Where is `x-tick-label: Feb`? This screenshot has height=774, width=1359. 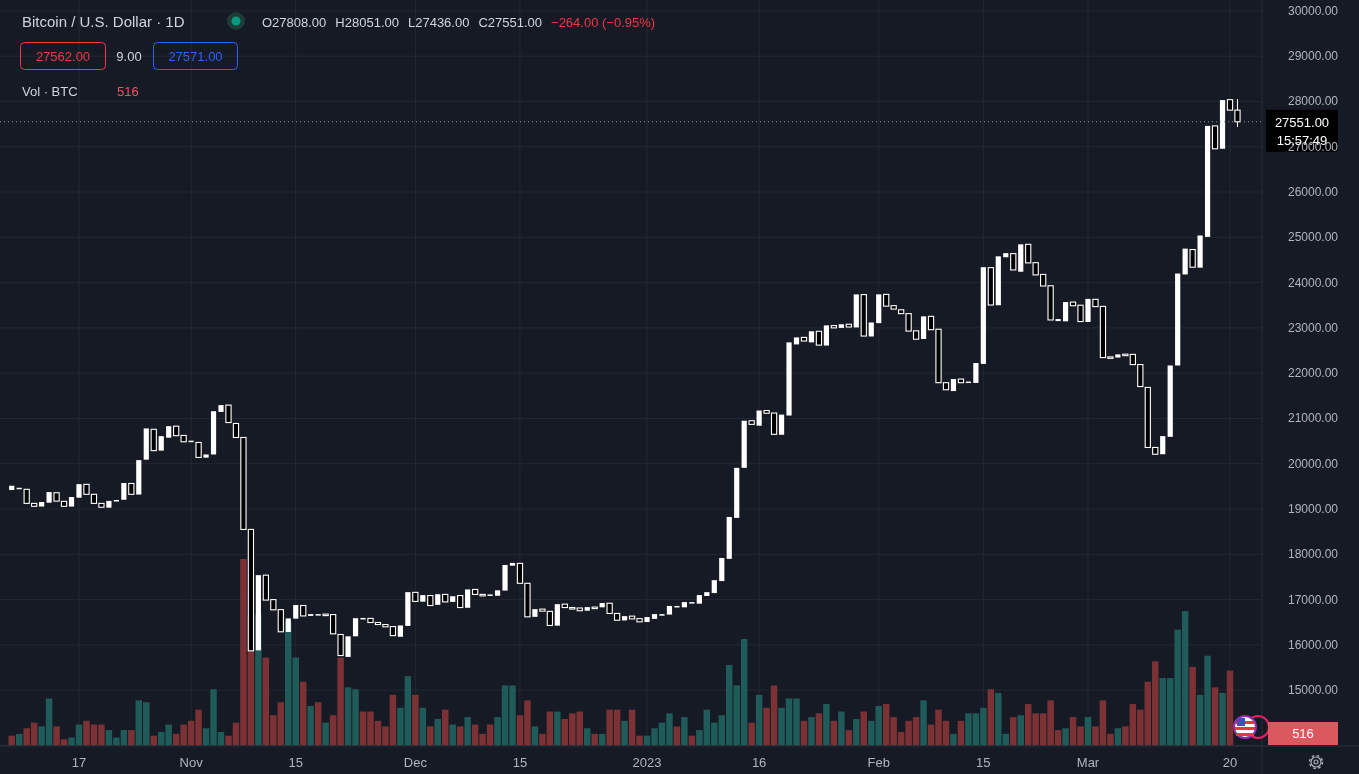 x-tick-label: Feb is located at coordinates (878, 762).